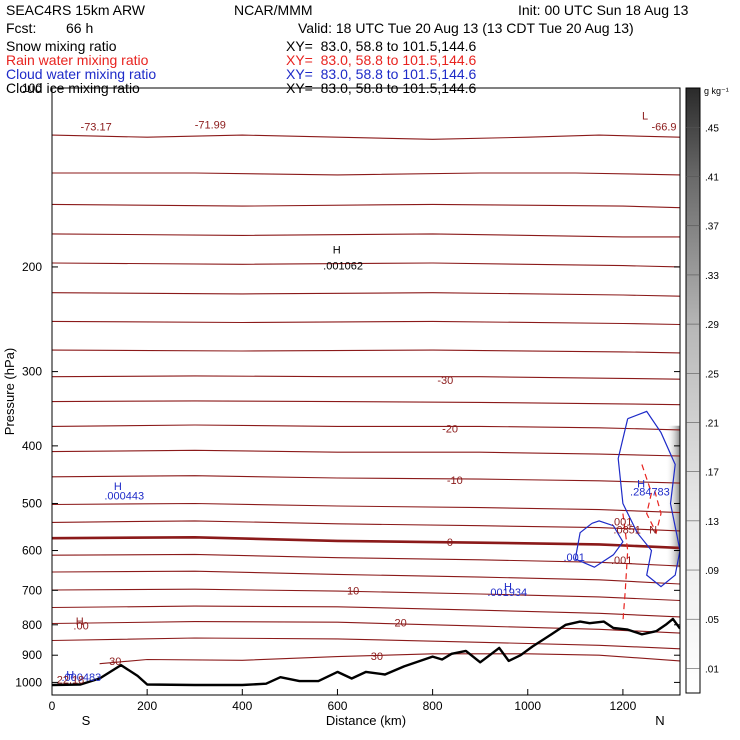  Describe the element at coordinates (663, 128) in the screenshot. I see `contour-annotation: -66.9` at that location.